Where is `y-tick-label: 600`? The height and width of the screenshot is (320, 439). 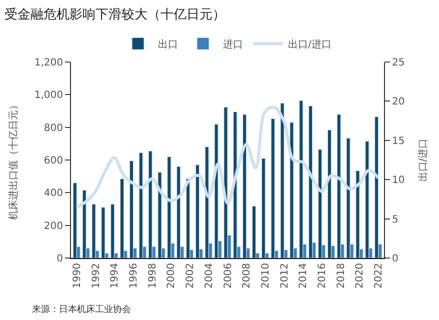 y-tick-label: 600 is located at coordinates (53, 161).